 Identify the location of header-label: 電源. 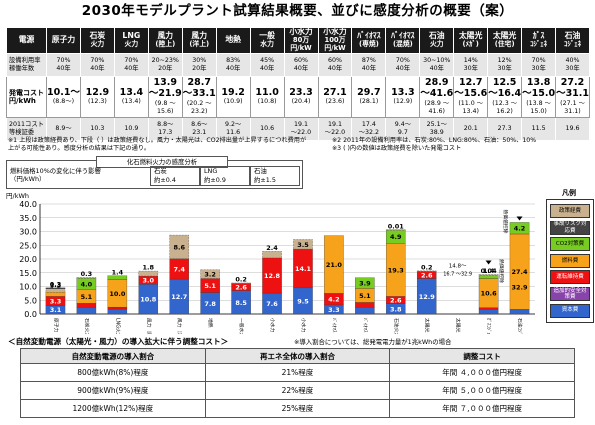
(26, 40).